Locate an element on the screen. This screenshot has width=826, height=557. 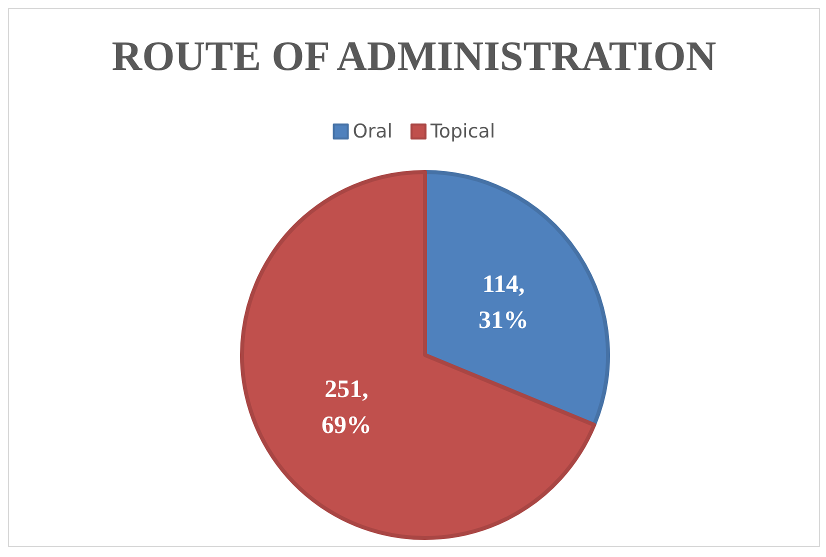
data-label: 251, 69% is located at coordinates (346, 408).